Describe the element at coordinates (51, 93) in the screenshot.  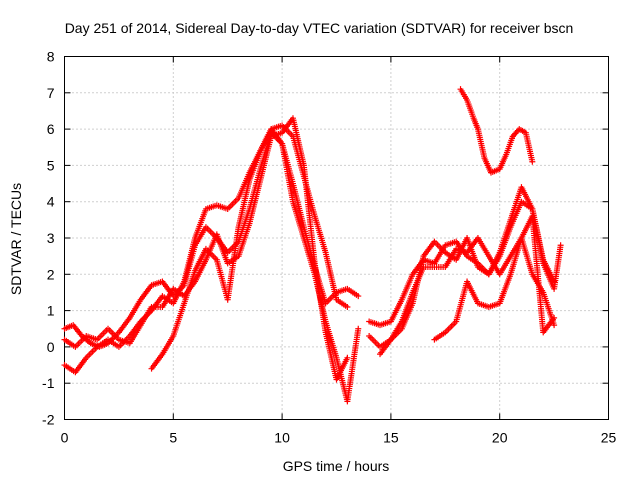
I see `y-tick-label: 7` at that location.